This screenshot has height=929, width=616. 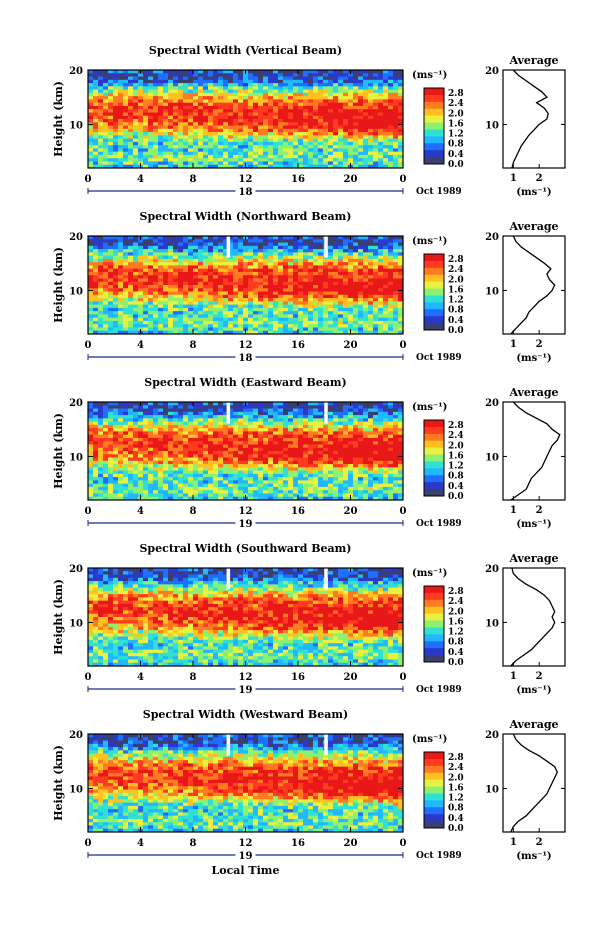 I want to click on colorbar-tick-label: 0.0, so click(x=456, y=165).